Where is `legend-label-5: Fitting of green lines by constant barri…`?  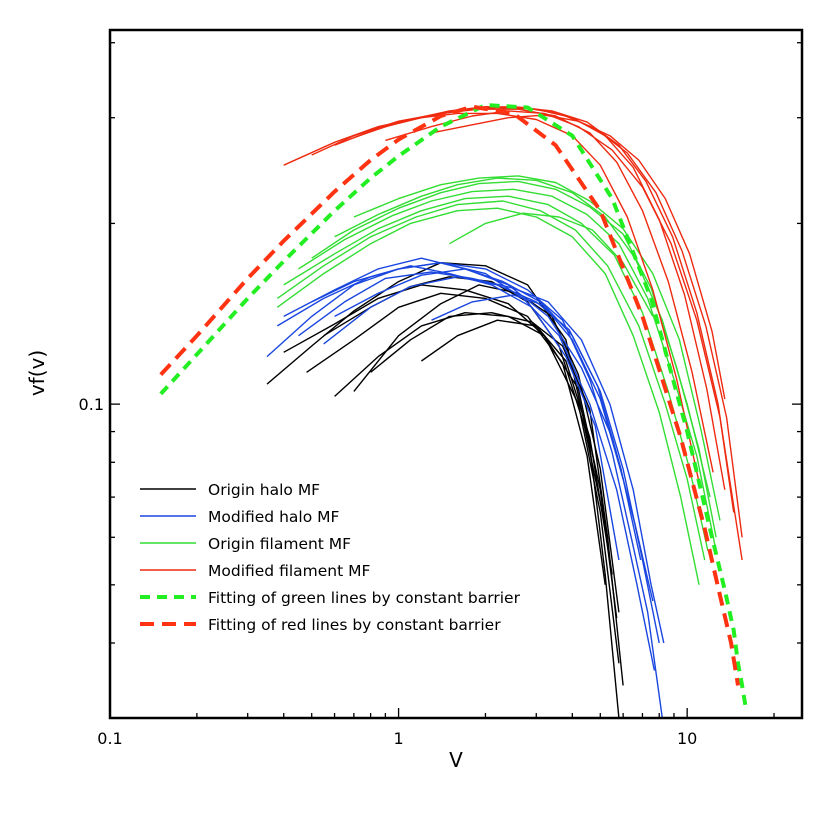
legend-label-5: Fitting of green lines by constant barri… is located at coordinates (364, 598).